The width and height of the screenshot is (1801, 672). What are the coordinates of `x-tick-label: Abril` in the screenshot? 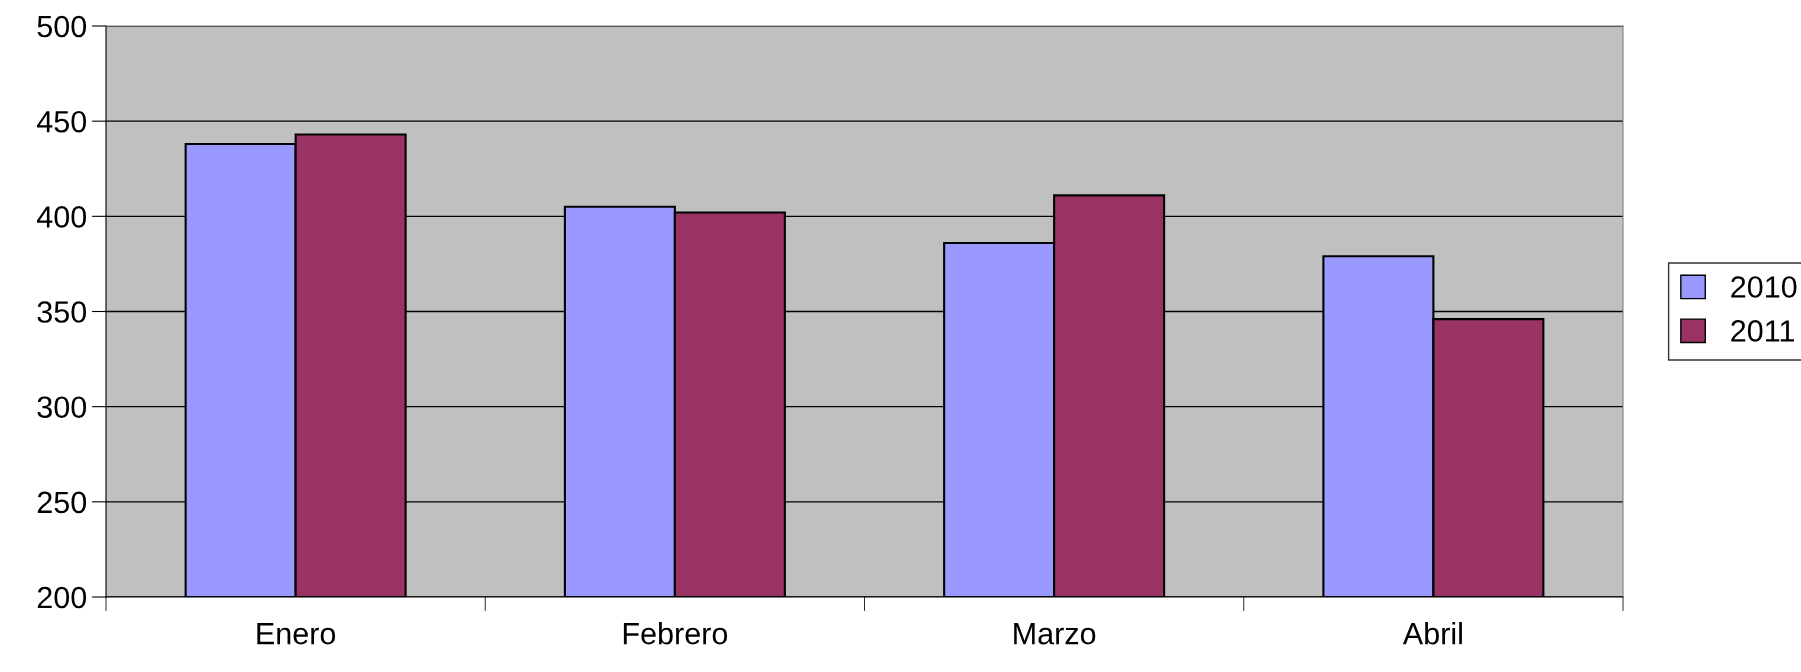 It's located at (1432, 633).